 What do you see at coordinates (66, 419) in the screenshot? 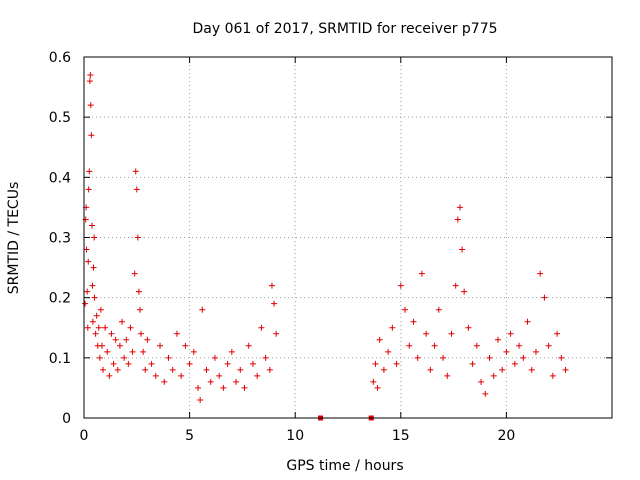
I see `y-tick-label: 0` at bounding box center [66, 419].